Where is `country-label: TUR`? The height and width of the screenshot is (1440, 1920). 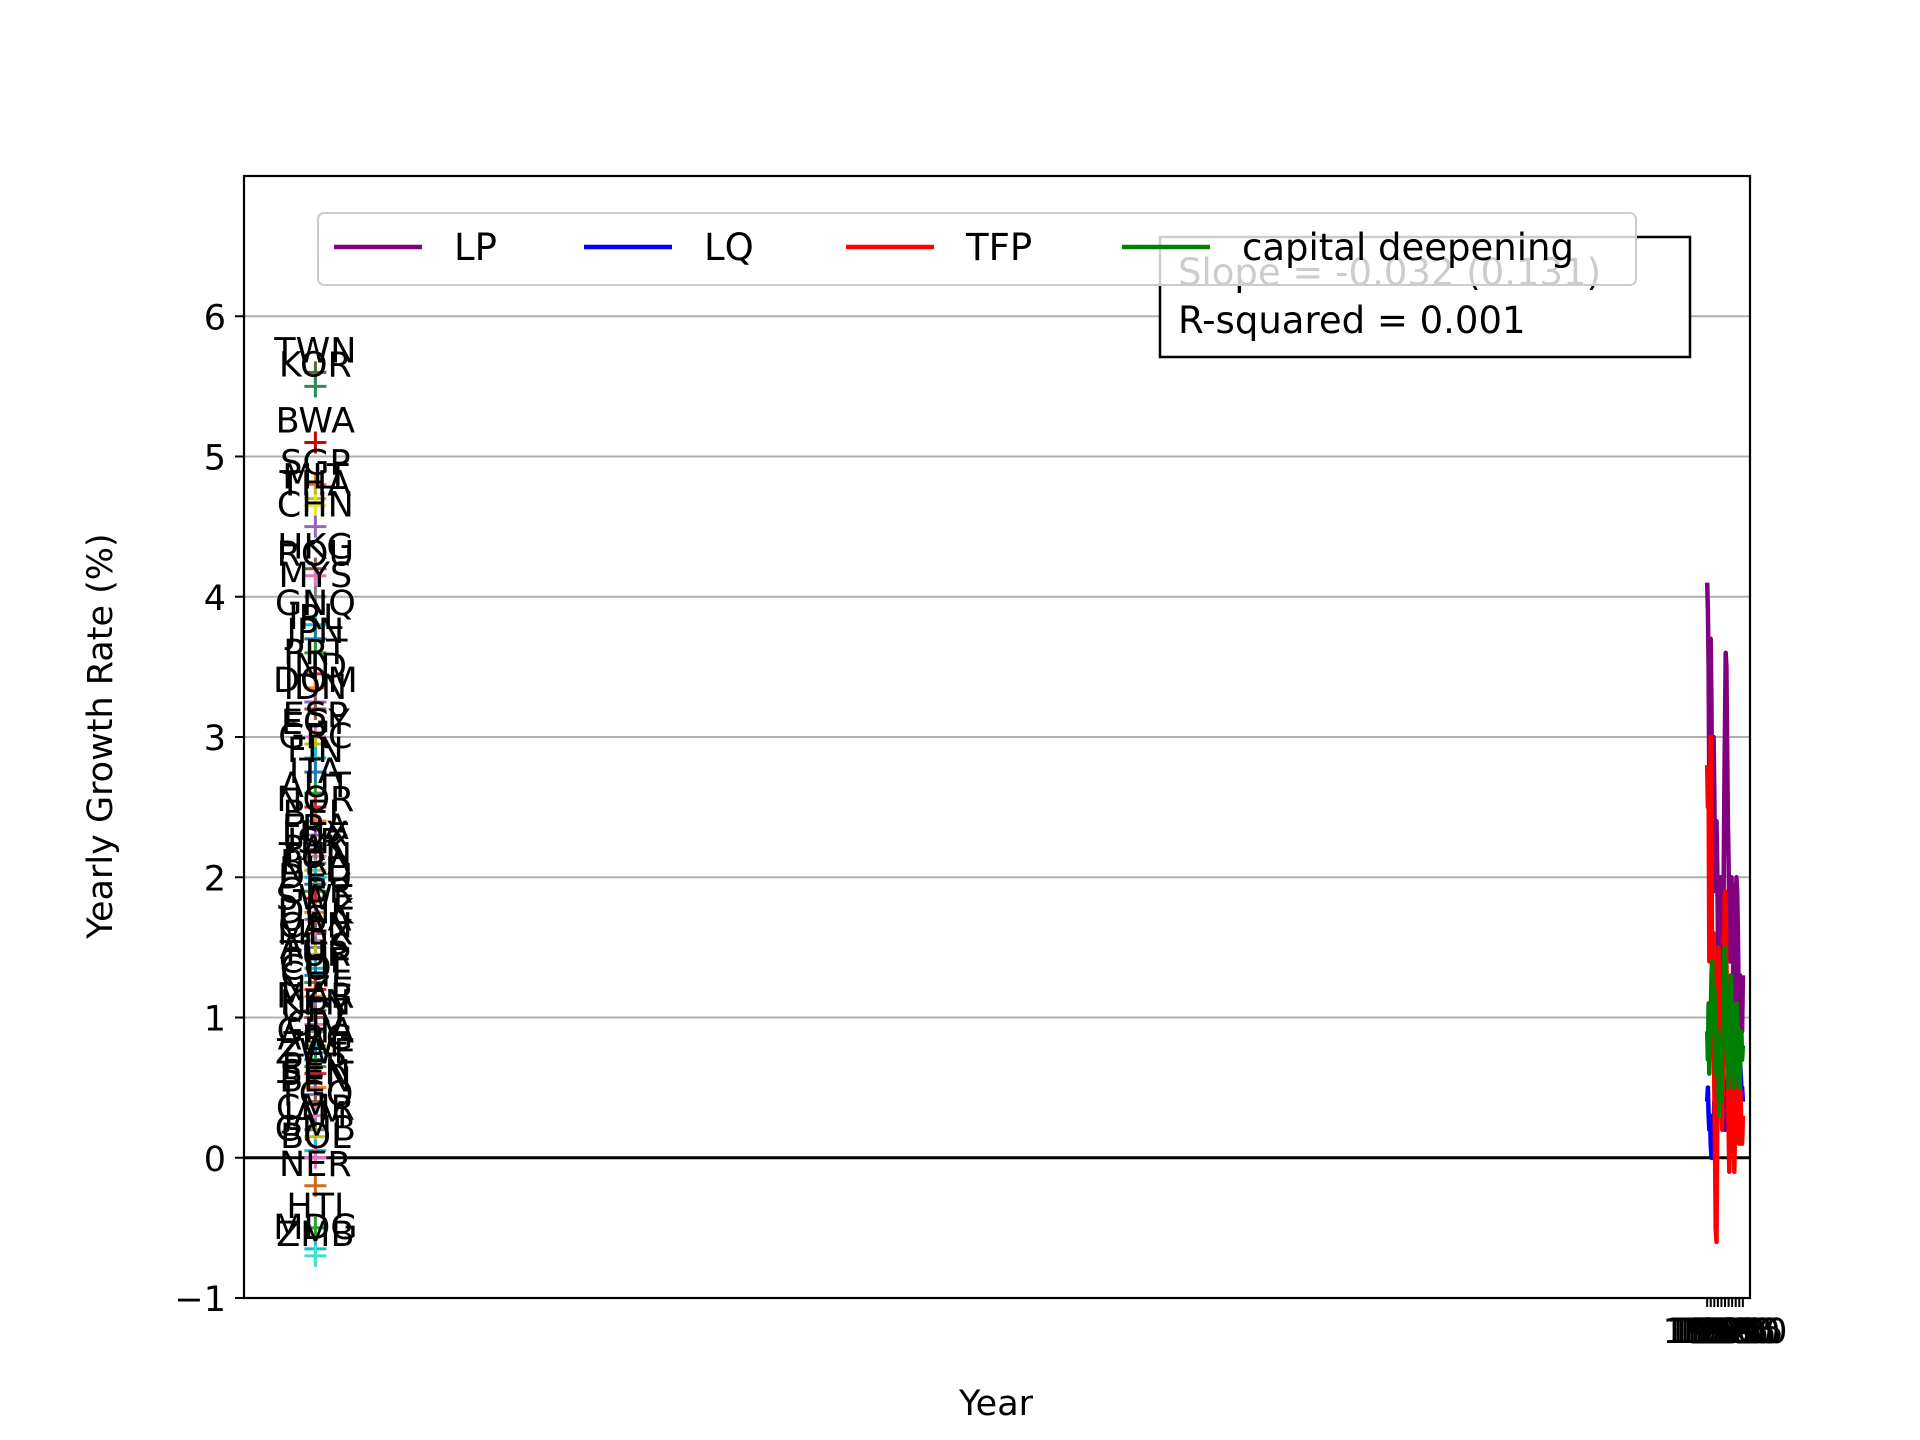 country-label: TUR is located at coordinates (315, 954).